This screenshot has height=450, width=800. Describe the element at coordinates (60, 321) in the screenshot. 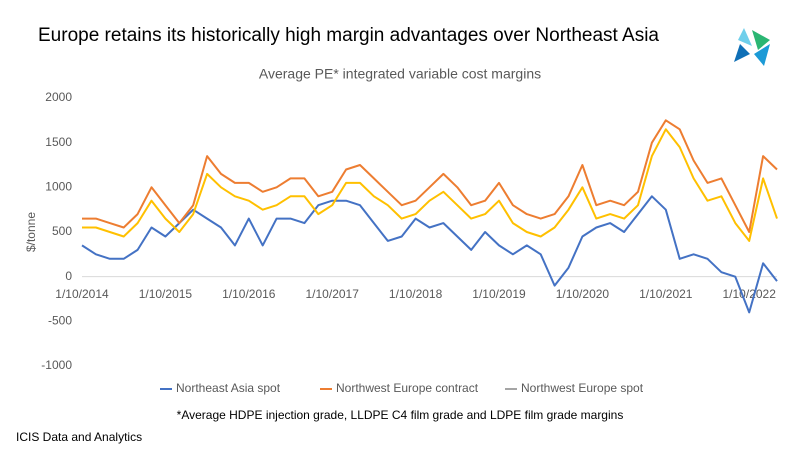

I see `y-tick-label: -500` at that location.